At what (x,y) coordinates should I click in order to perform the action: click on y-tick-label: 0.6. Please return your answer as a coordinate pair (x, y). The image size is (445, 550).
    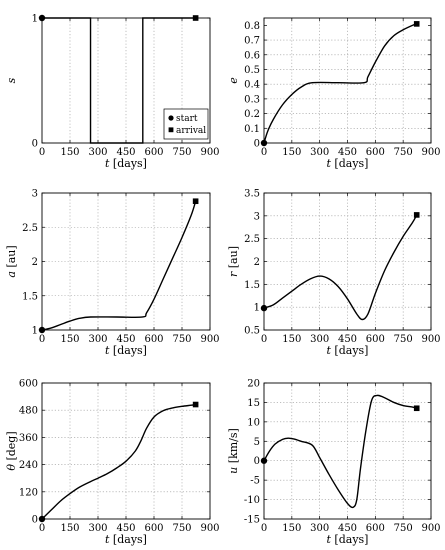
    Looking at the image, I should click on (252, 55).